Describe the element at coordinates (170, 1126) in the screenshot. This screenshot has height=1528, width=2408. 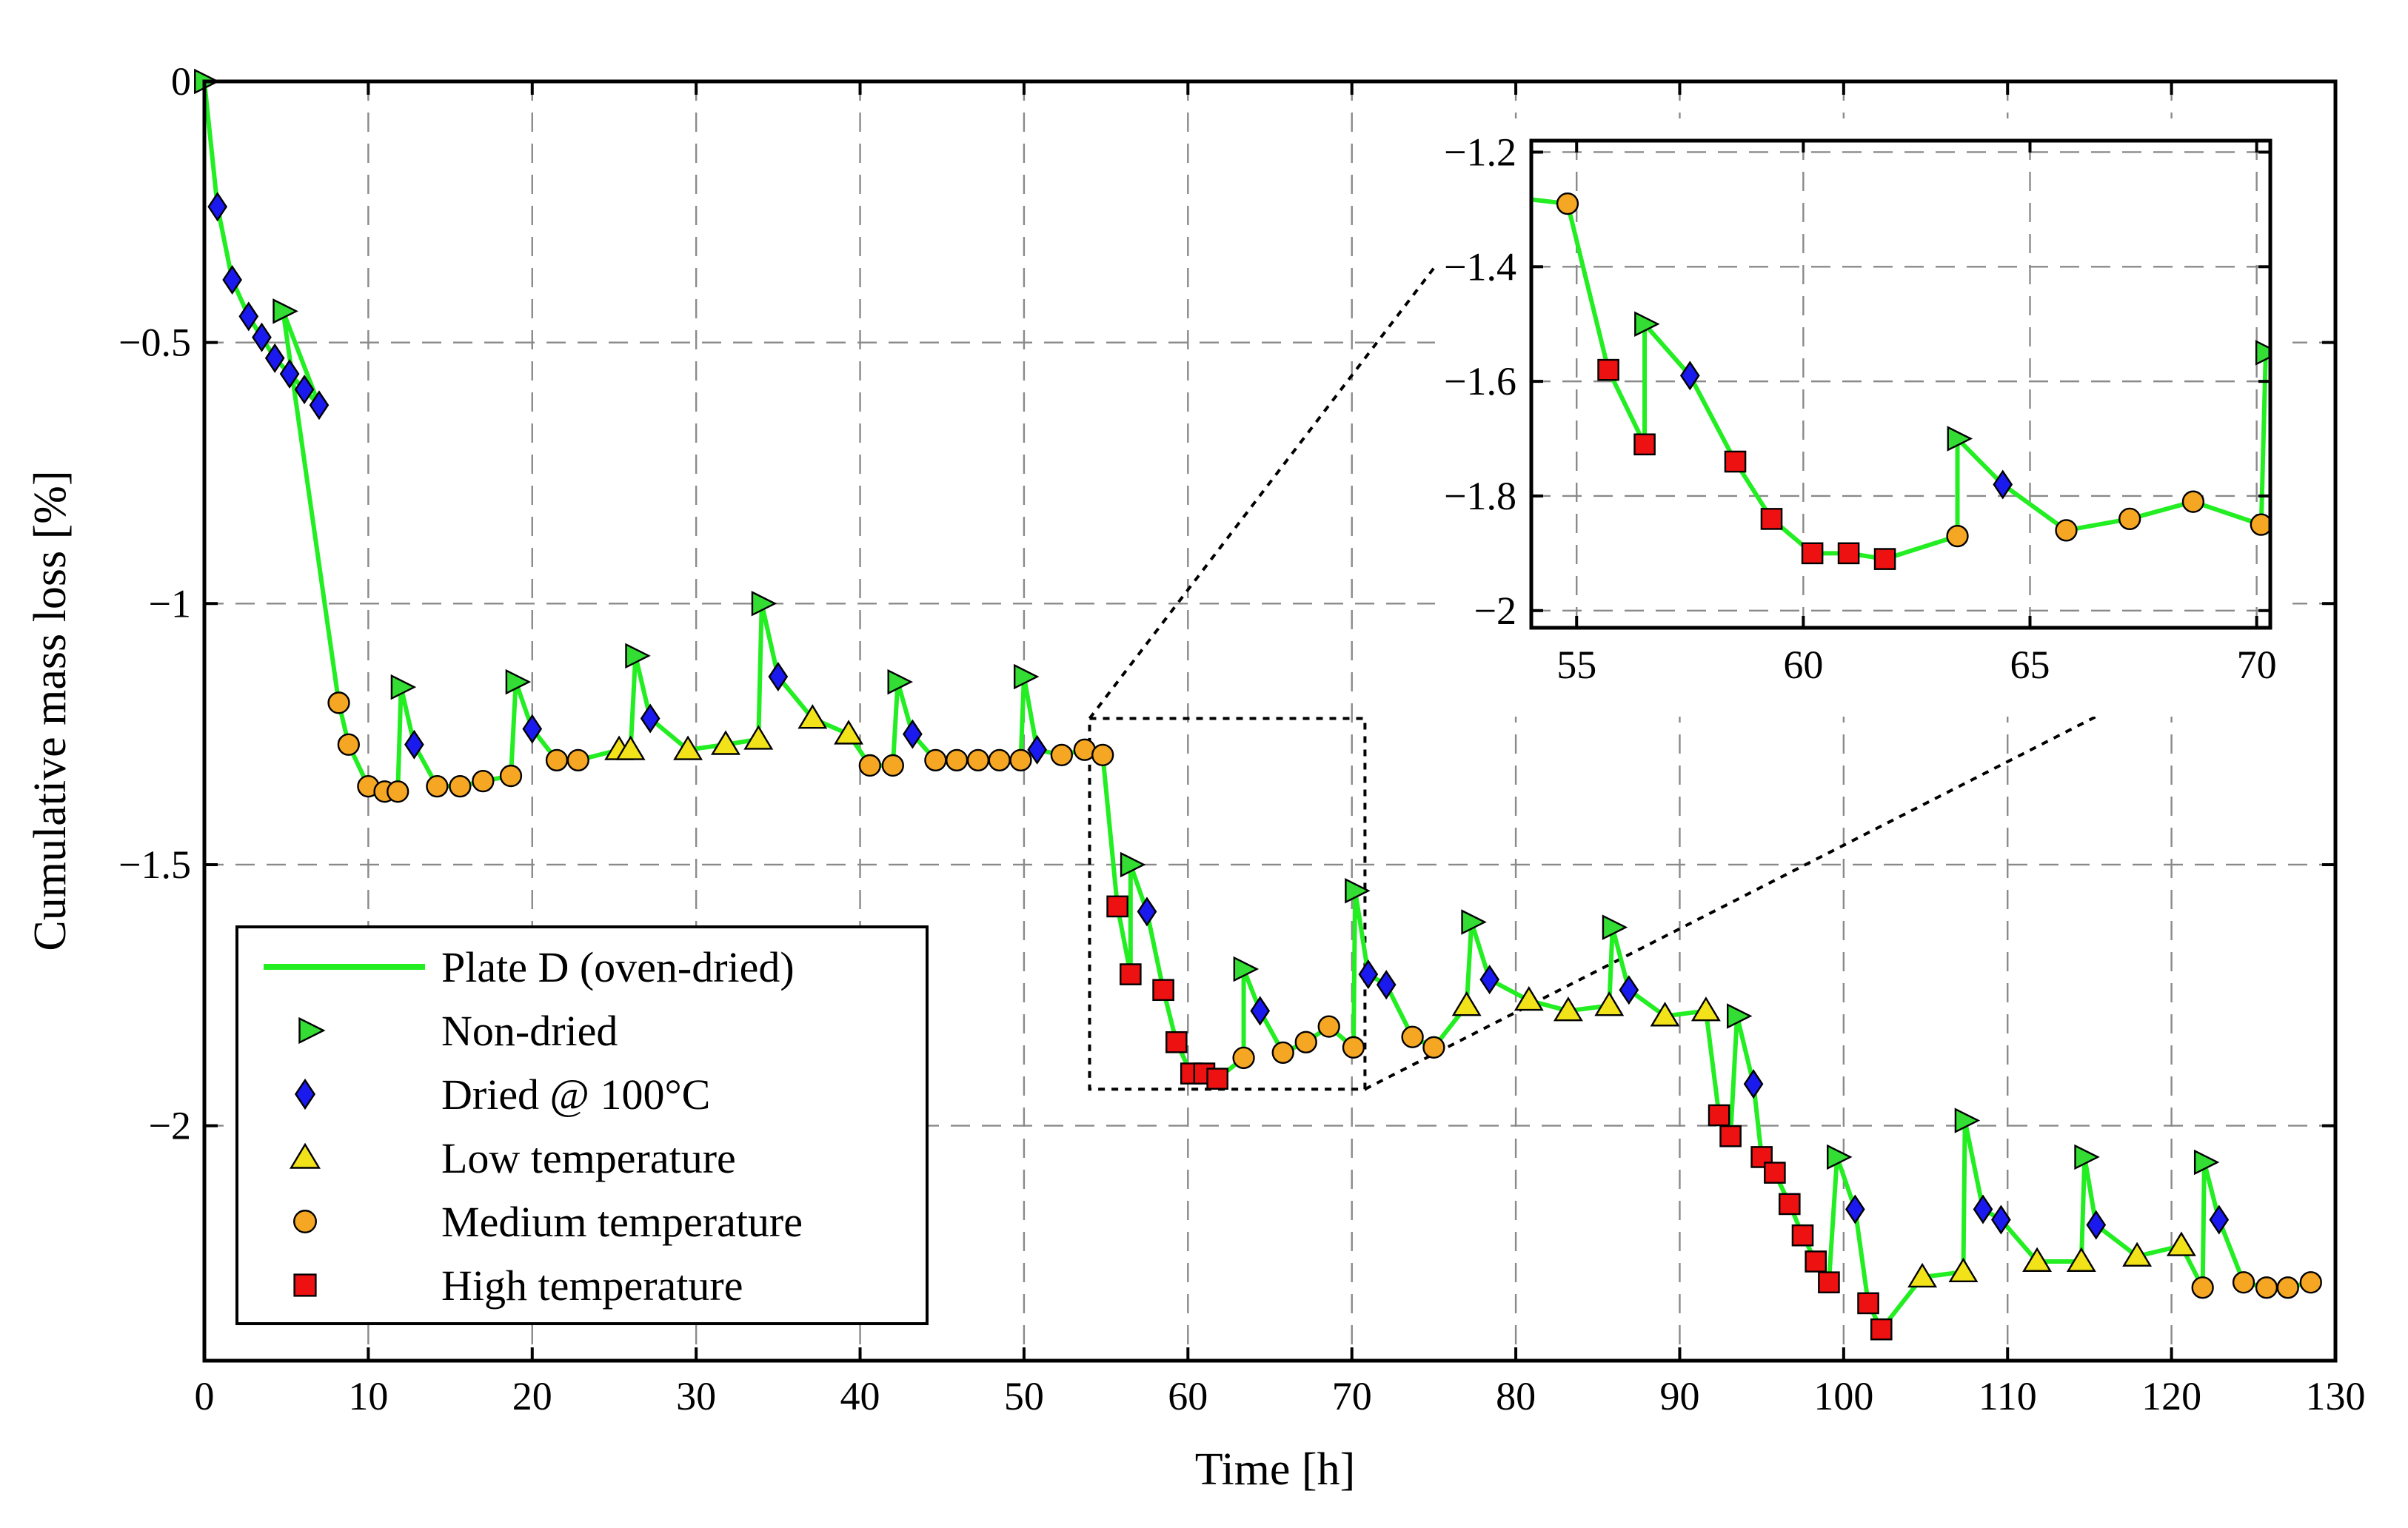
I see `y-tick-label: −2` at that location.